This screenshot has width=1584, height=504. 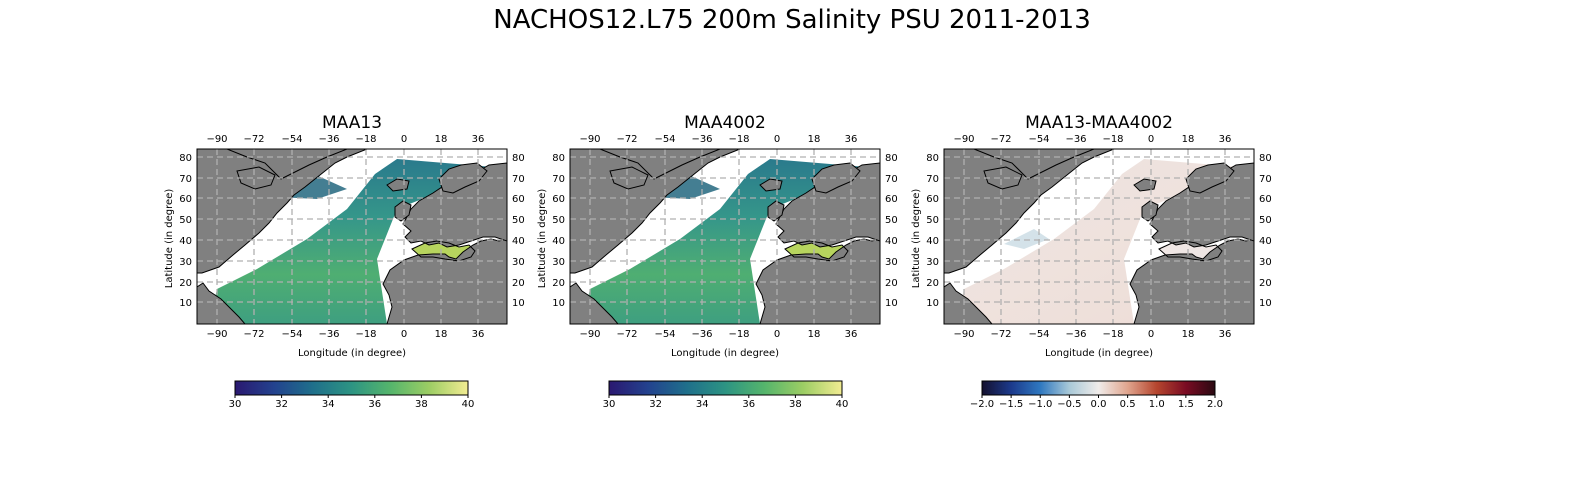 I want to click on colorbar-tick-label: 2.0, so click(x=1215, y=404).